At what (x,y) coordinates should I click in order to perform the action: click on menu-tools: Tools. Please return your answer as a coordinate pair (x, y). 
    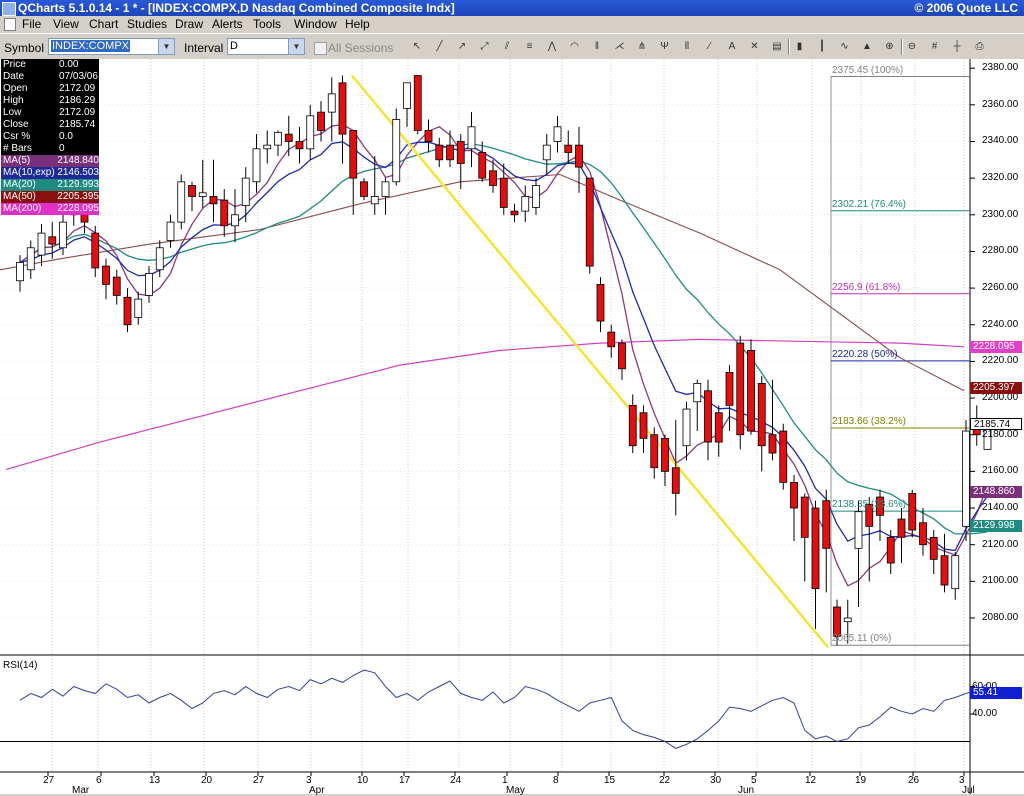
    Looking at the image, I should click on (267, 24).